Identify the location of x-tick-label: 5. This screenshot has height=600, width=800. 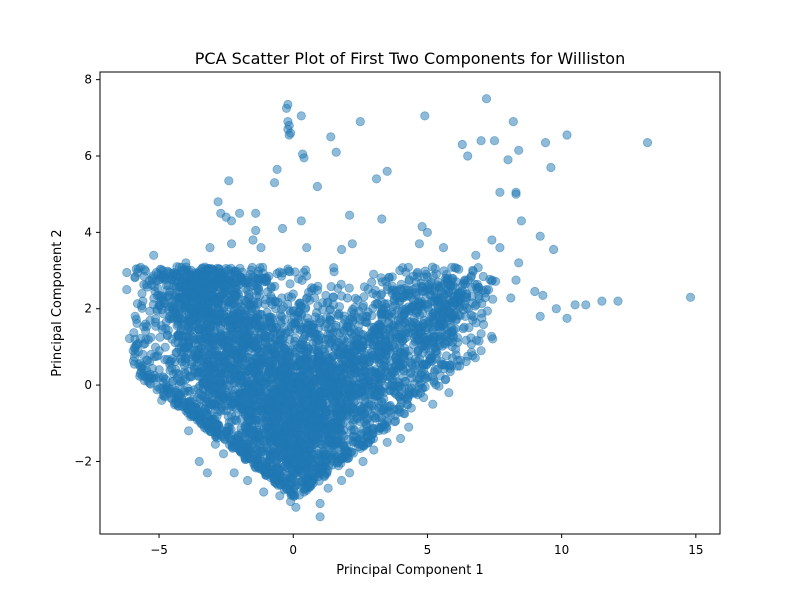
(428, 550).